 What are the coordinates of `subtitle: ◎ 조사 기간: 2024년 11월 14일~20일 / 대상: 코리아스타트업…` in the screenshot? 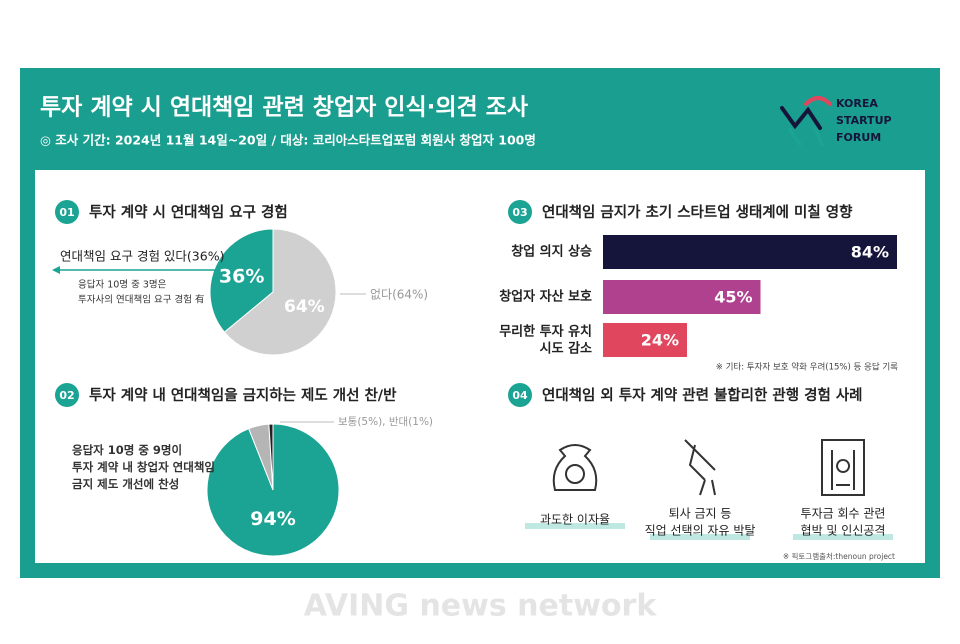 It's located at (288, 140).